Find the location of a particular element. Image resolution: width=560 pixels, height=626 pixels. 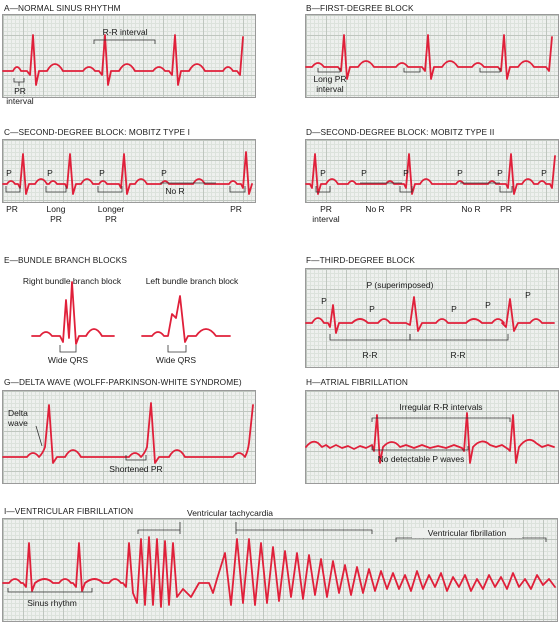

ecg-trace-d is located at coordinates (430, 174).